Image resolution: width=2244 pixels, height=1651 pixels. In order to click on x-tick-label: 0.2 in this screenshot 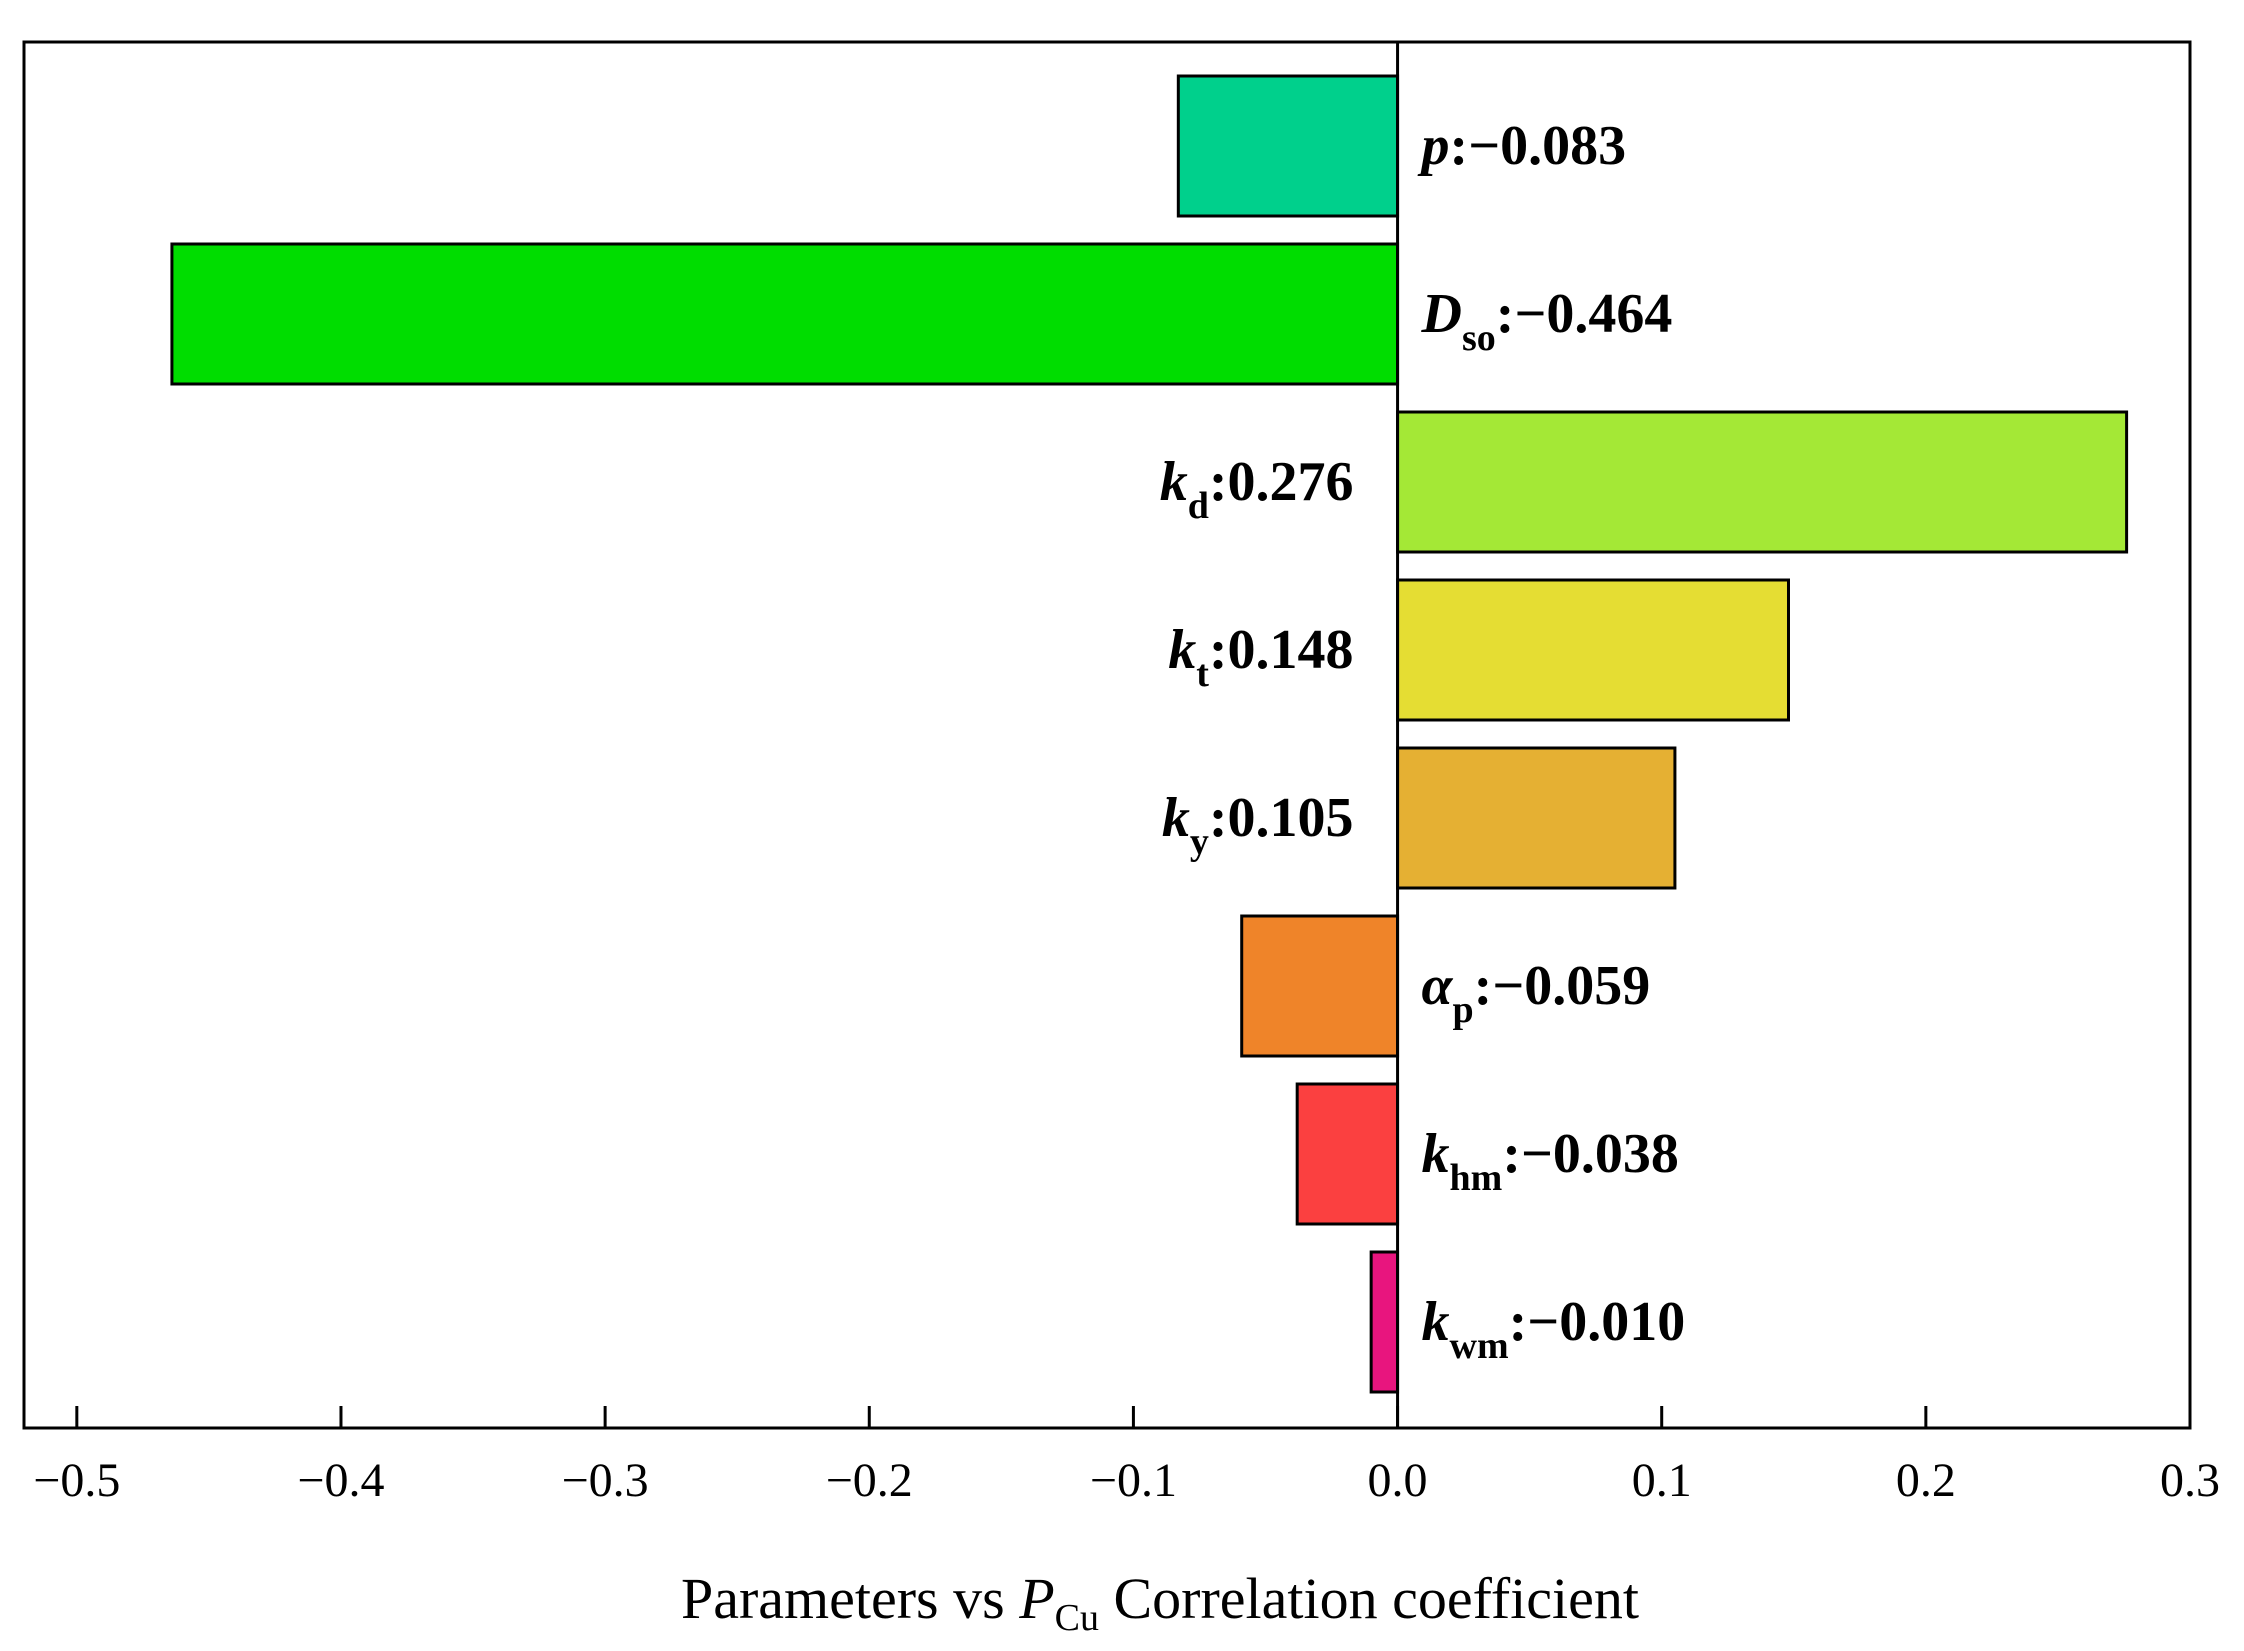, I will do `click(1926, 1480)`.